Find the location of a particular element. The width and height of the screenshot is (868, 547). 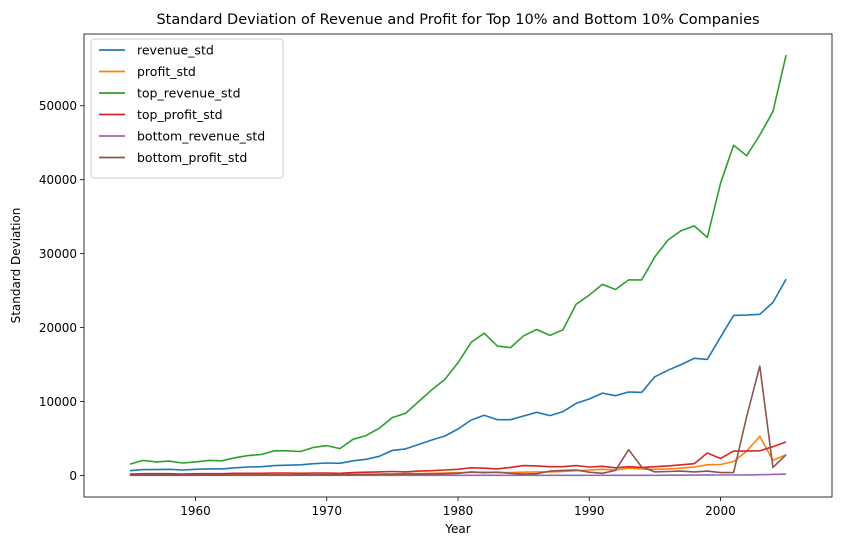

x-axis-title: Year is located at coordinates (457, 529).